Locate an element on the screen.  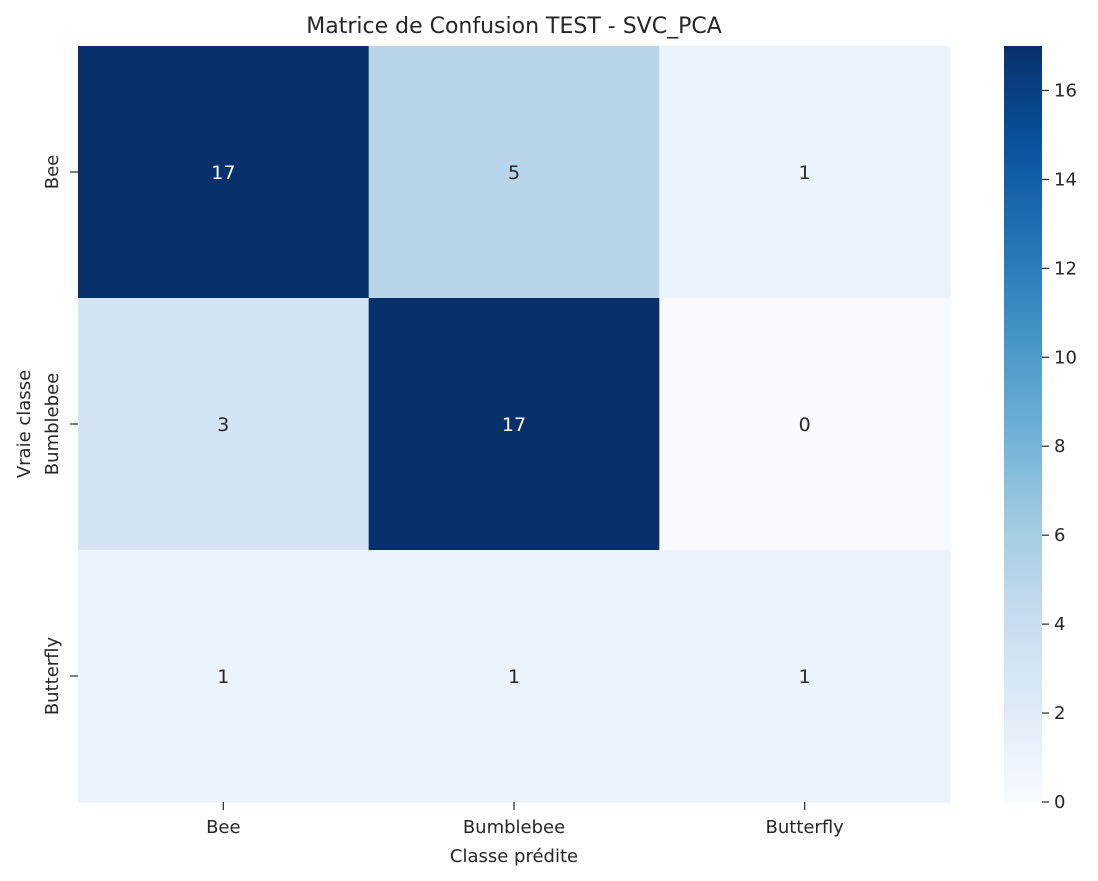
cell-value-label: 0 is located at coordinates (805, 425).